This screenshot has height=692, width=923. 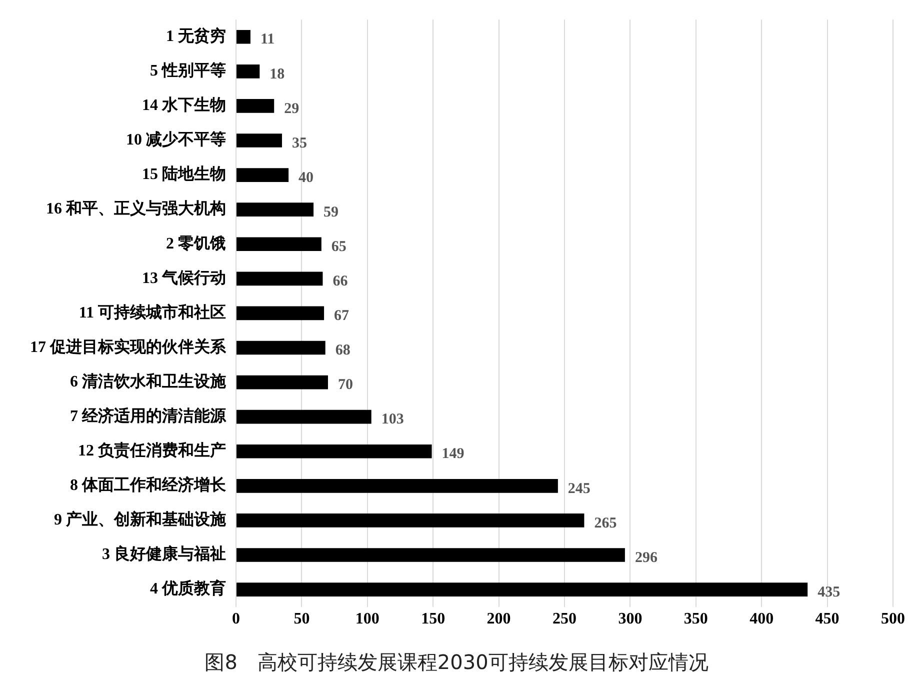 I want to click on y-tick-label: 6 清洁饮水和卫生设施, so click(x=148, y=381).